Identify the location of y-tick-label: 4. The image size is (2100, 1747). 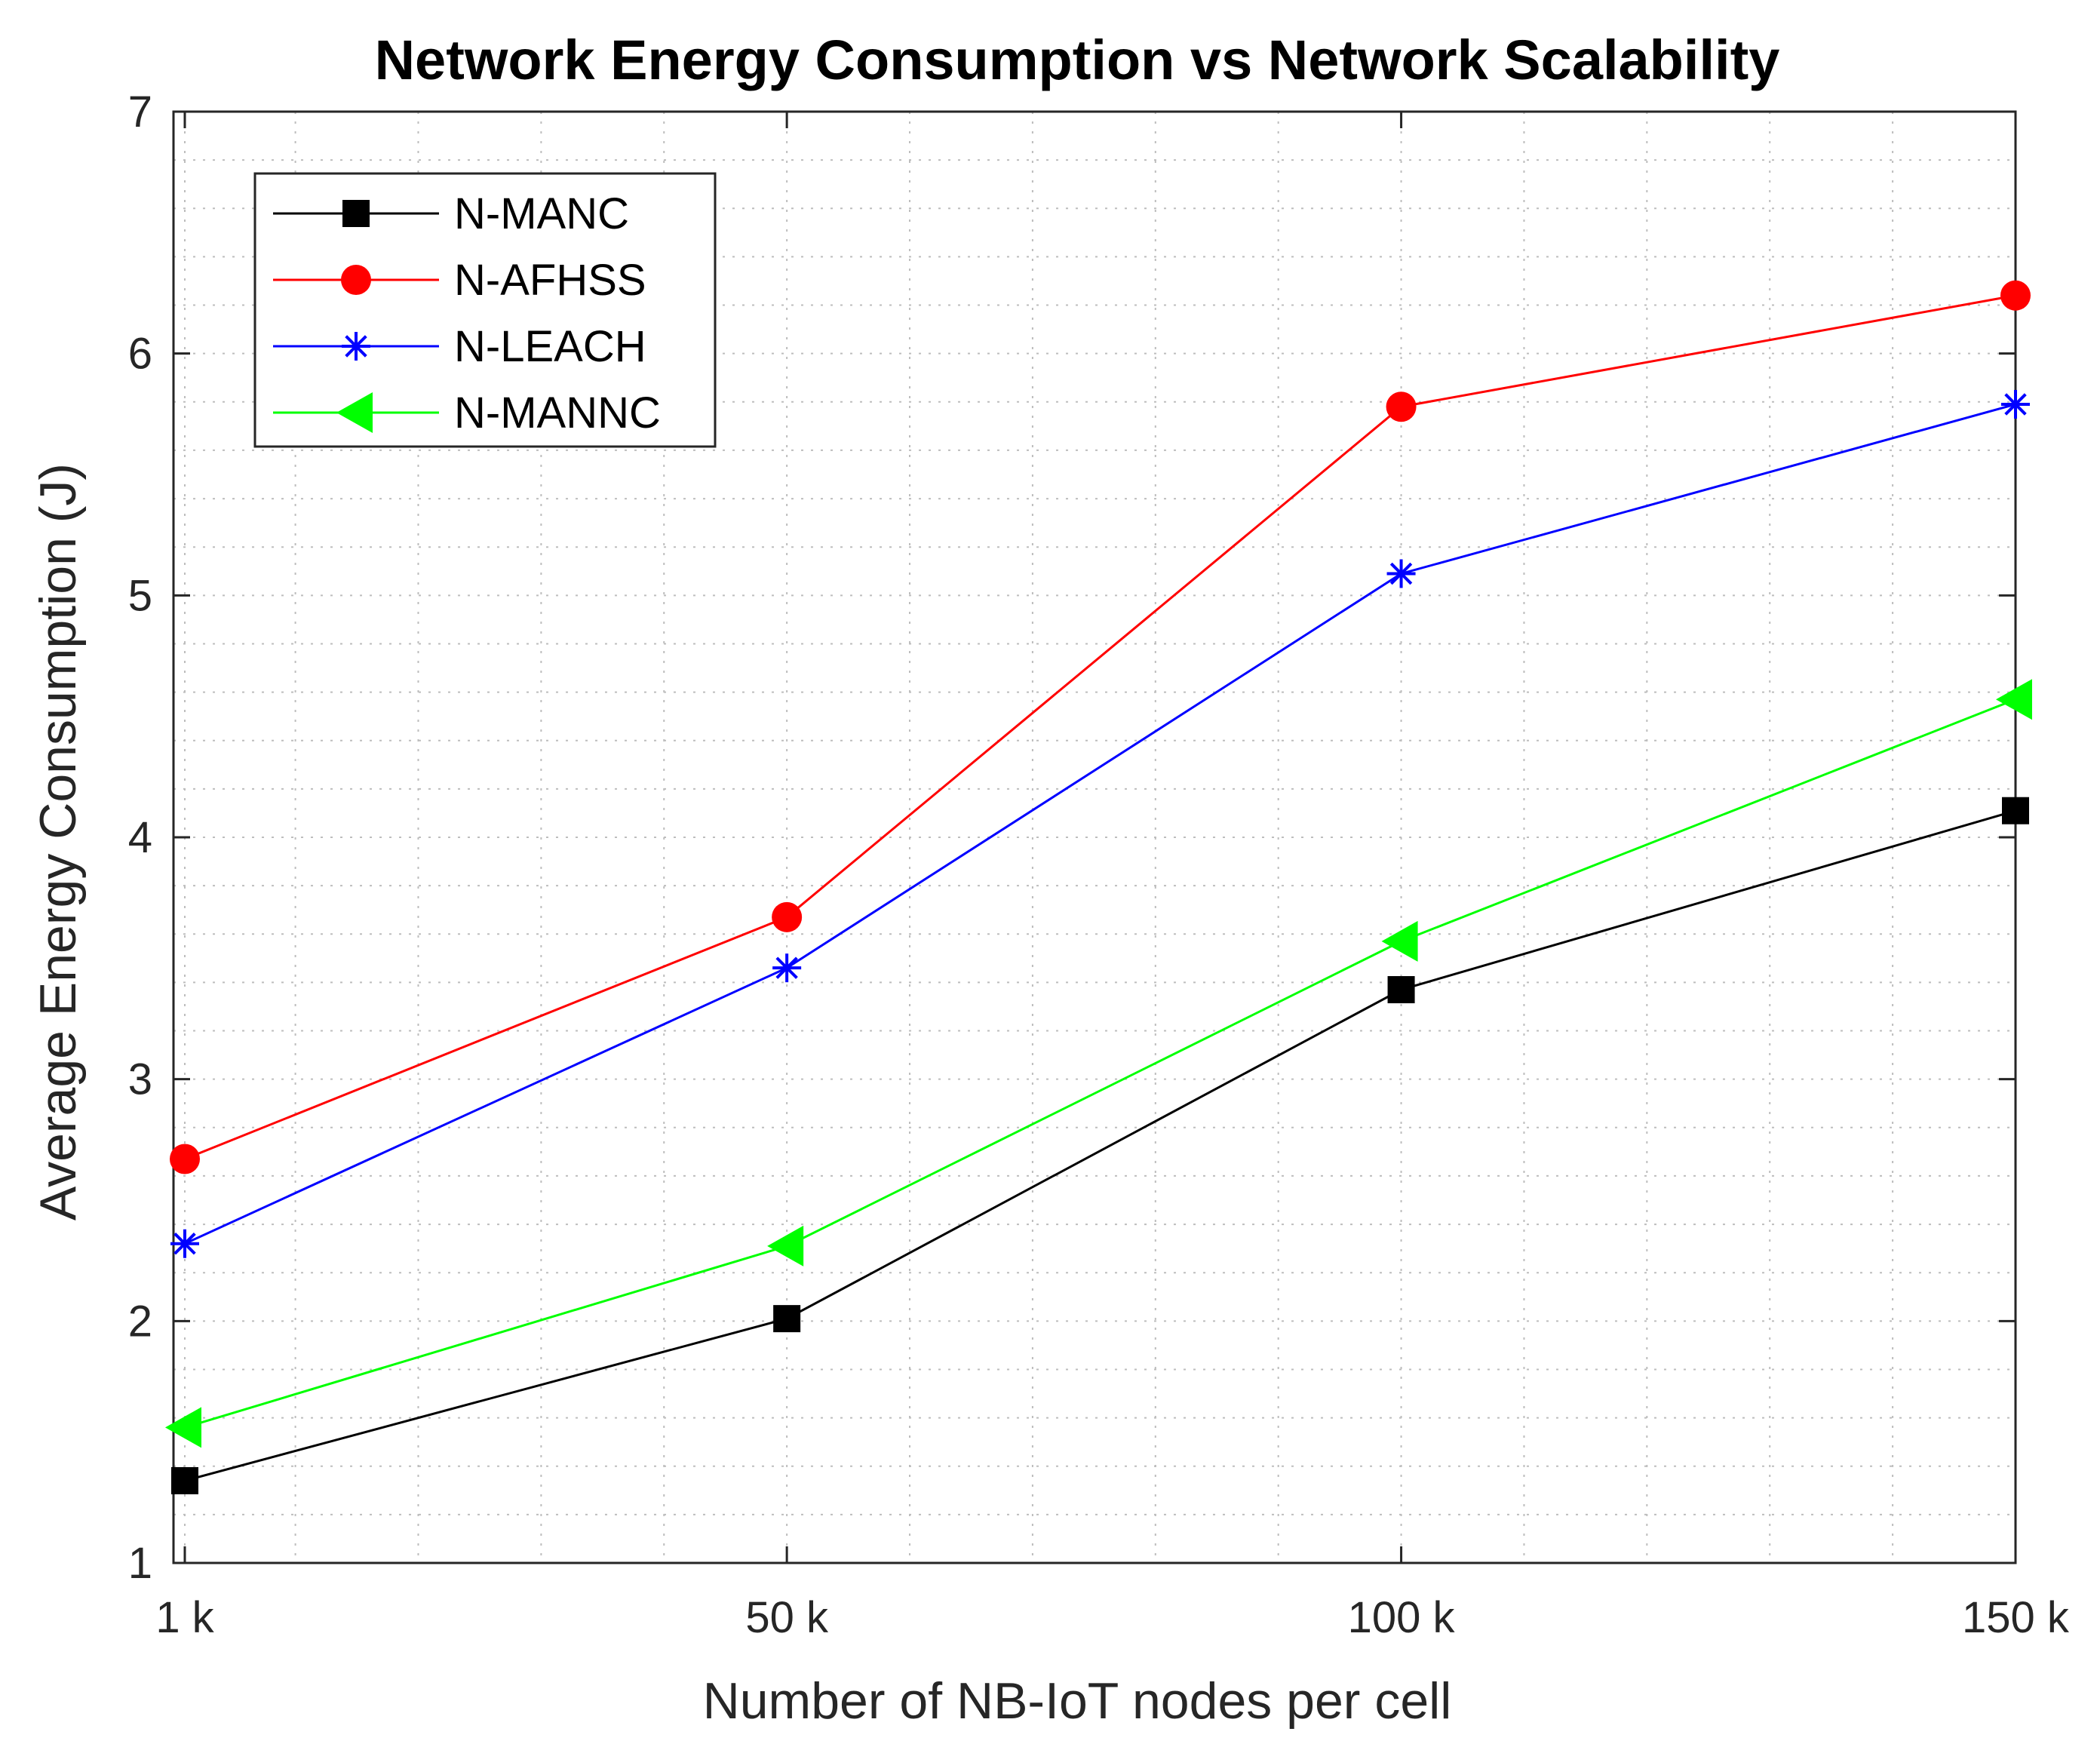
(140, 837).